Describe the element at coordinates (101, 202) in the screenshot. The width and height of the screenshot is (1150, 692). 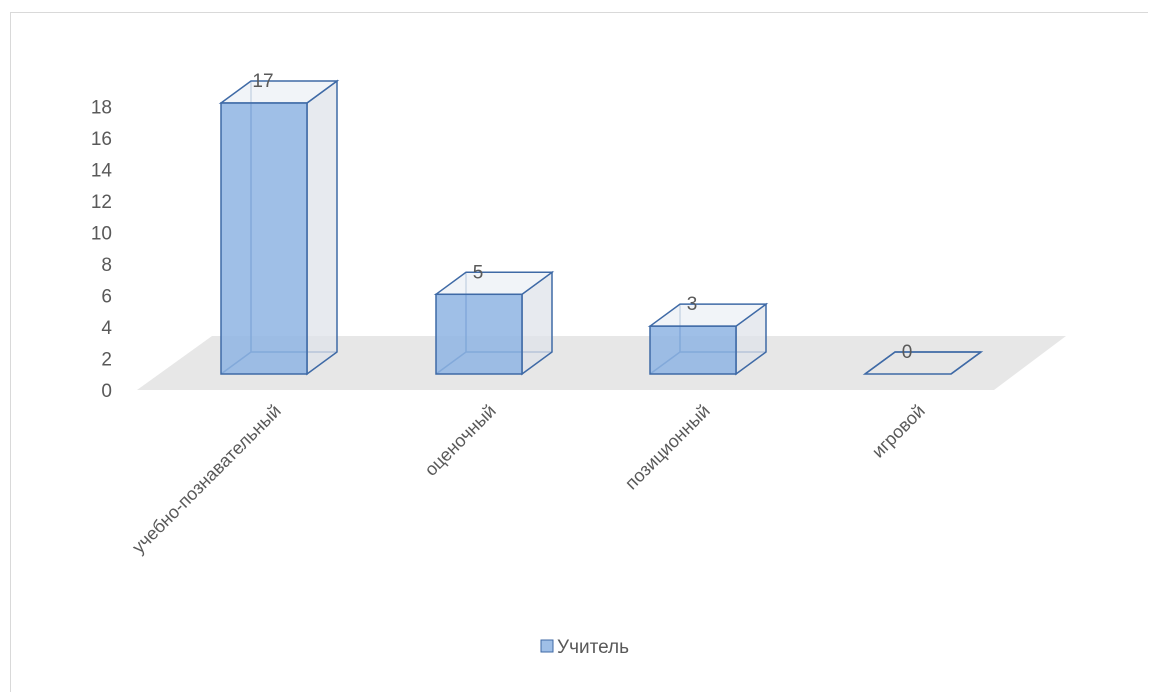
I see `y-tick-label: 12` at that location.